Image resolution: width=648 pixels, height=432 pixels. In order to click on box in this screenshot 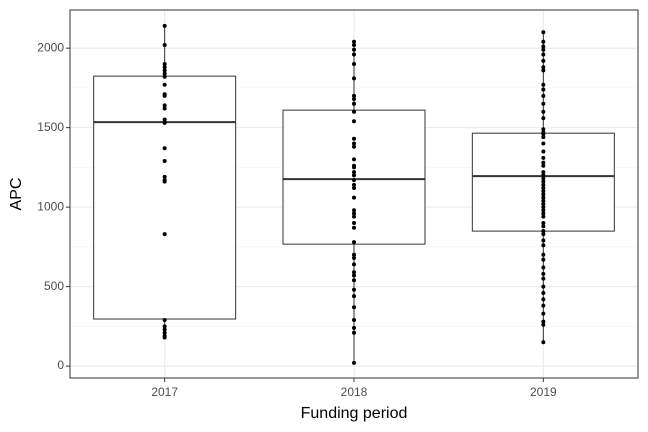, I will do `click(165, 197)`.